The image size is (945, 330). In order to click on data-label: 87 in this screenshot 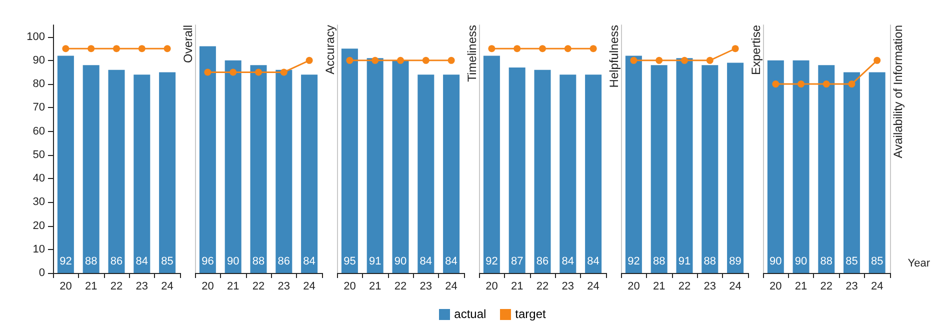, I will do `click(517, 262)`.